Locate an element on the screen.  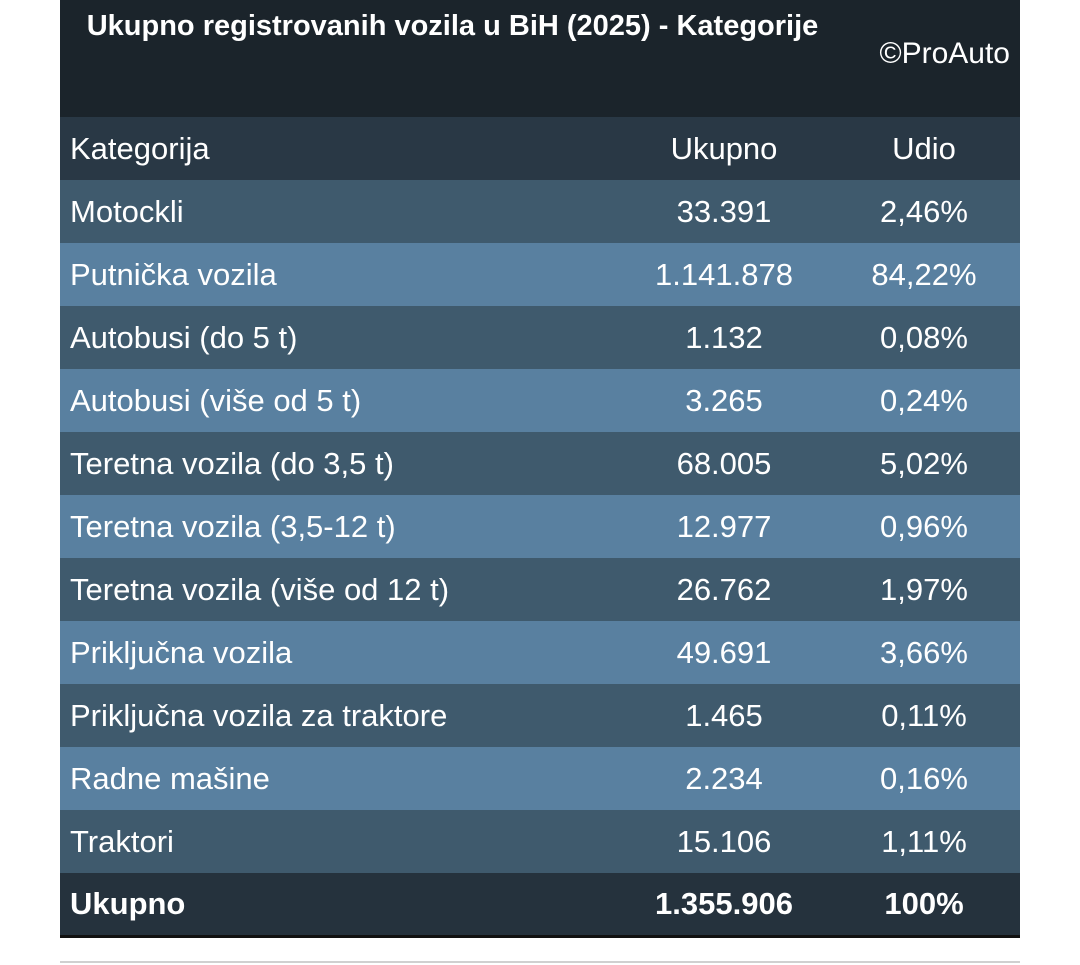
cell: Radne mašine is located at coordinates (170, 778).